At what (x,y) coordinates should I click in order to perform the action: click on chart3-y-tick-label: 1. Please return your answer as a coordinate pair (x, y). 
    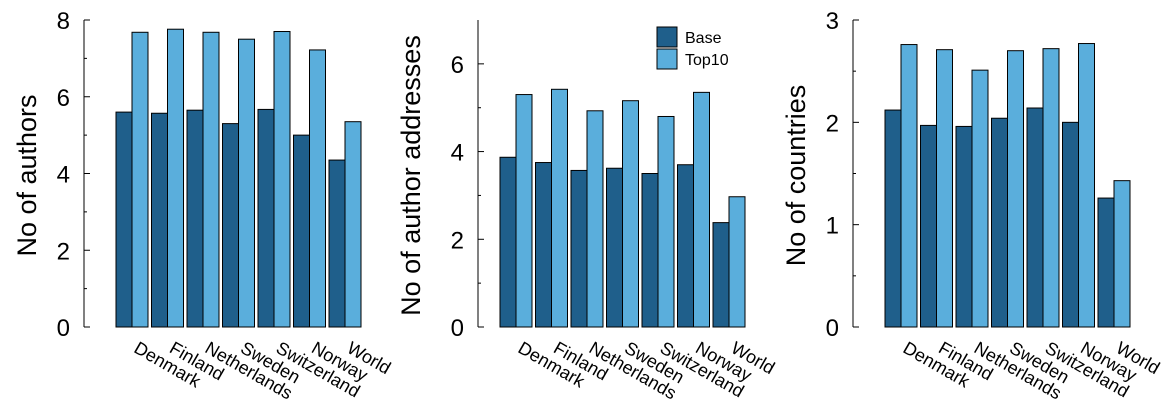
    Looking at the image, I should click on (832, 226).